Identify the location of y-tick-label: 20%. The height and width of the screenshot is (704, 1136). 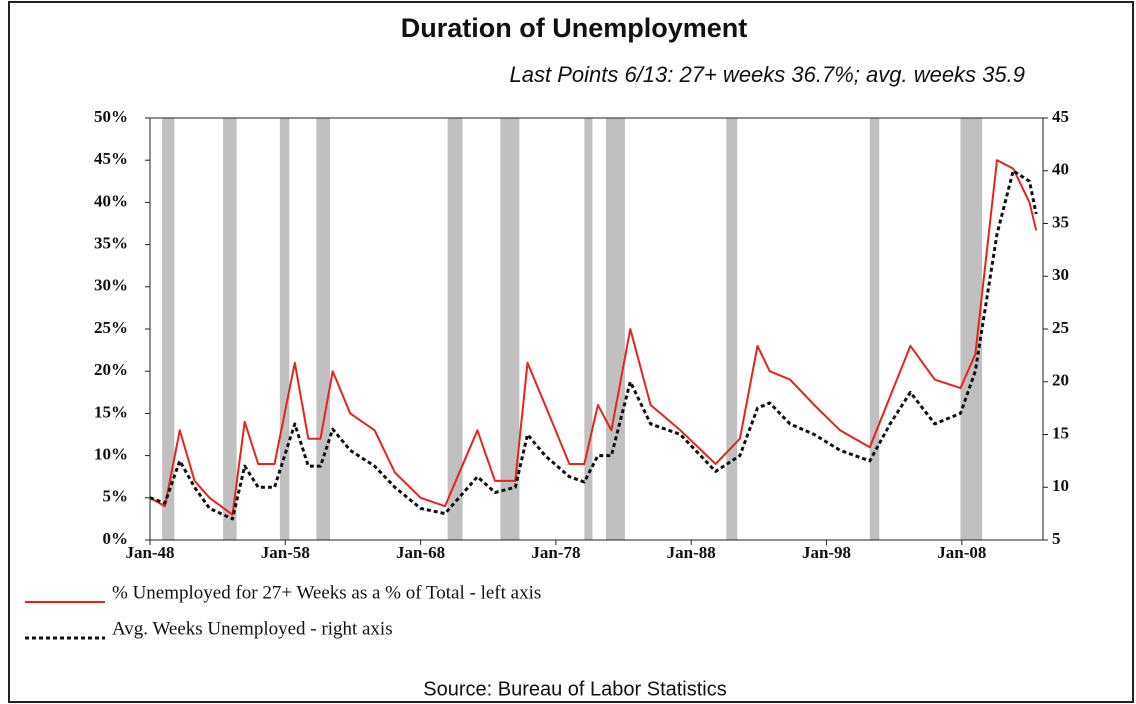
(111, 369).